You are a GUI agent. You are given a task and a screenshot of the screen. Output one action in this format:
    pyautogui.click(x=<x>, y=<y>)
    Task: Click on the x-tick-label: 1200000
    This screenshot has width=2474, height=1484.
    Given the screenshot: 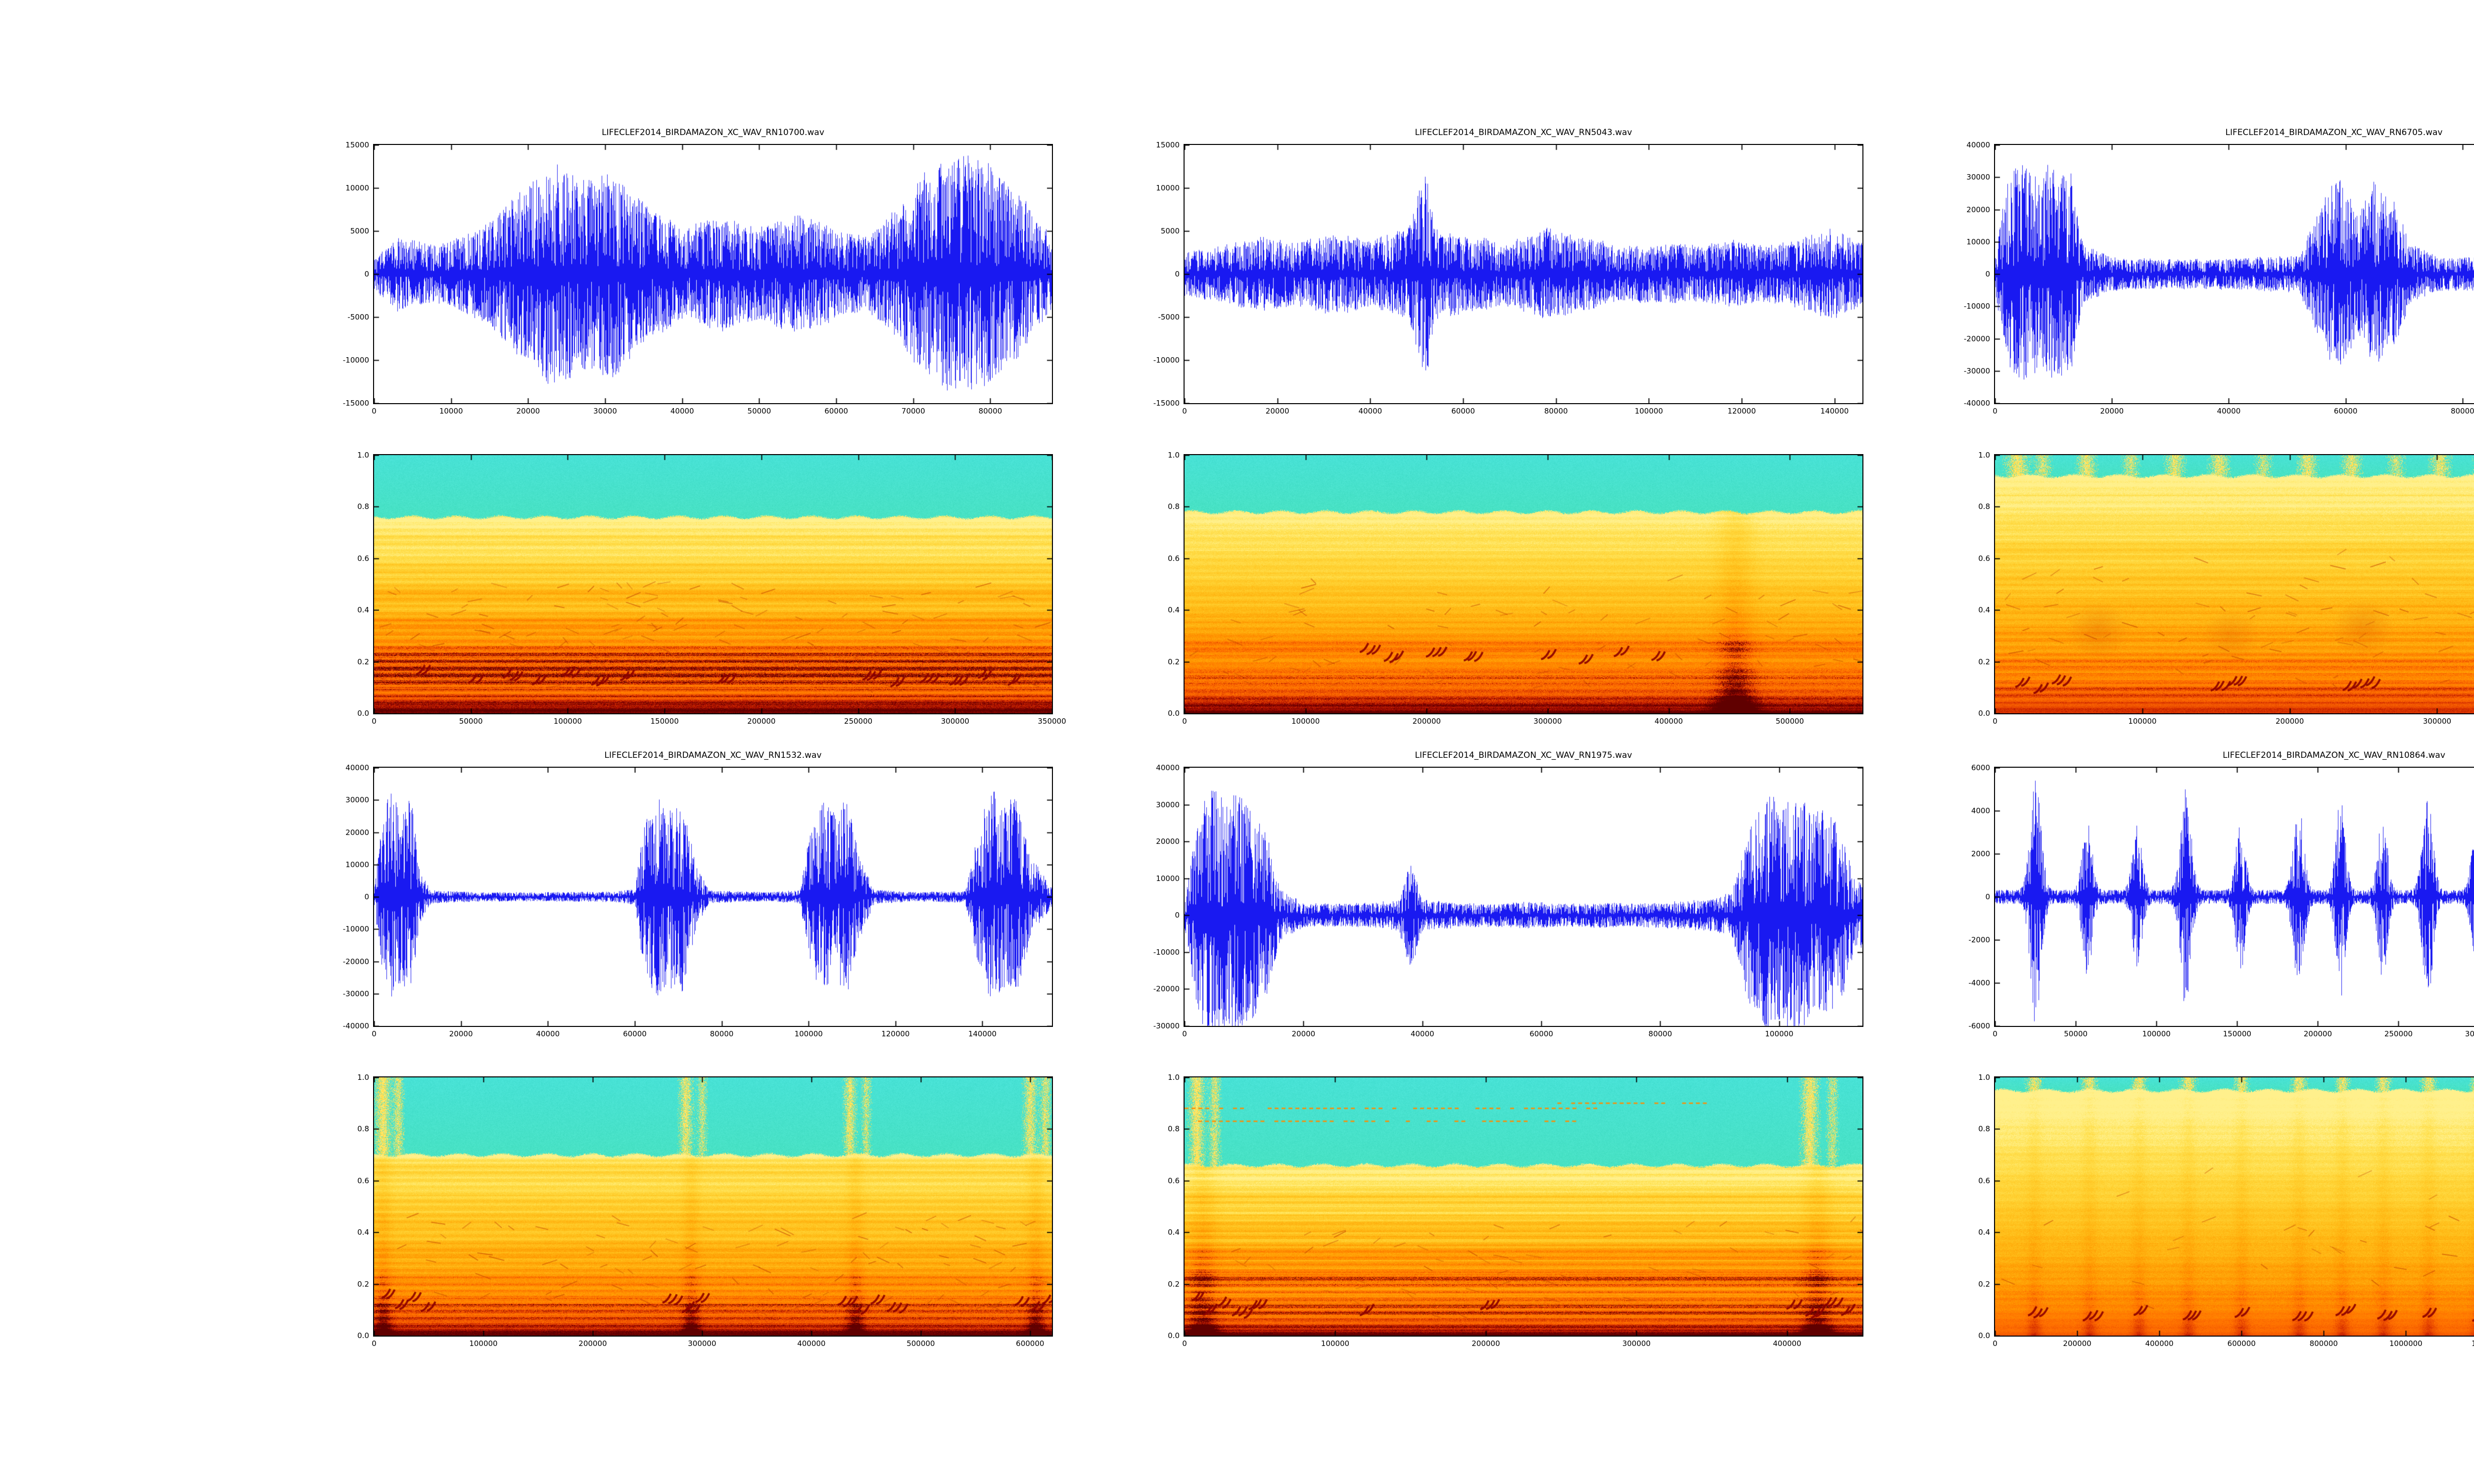 What is the action you would take?
    pyautogui.click(x=2473, y=1343)
    